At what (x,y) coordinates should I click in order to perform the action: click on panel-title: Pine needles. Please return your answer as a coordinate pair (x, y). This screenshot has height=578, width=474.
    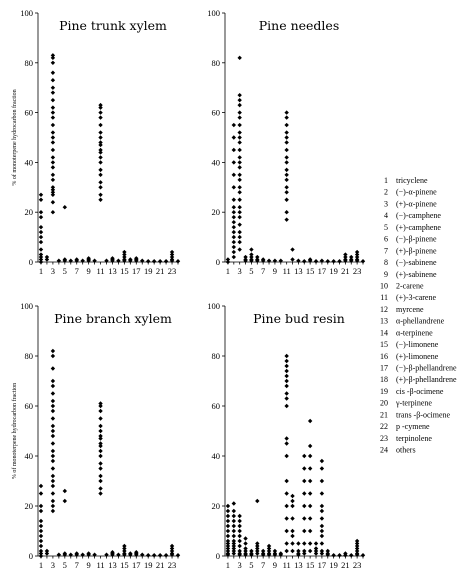
    Looking at the image, I should click on (299, 25).